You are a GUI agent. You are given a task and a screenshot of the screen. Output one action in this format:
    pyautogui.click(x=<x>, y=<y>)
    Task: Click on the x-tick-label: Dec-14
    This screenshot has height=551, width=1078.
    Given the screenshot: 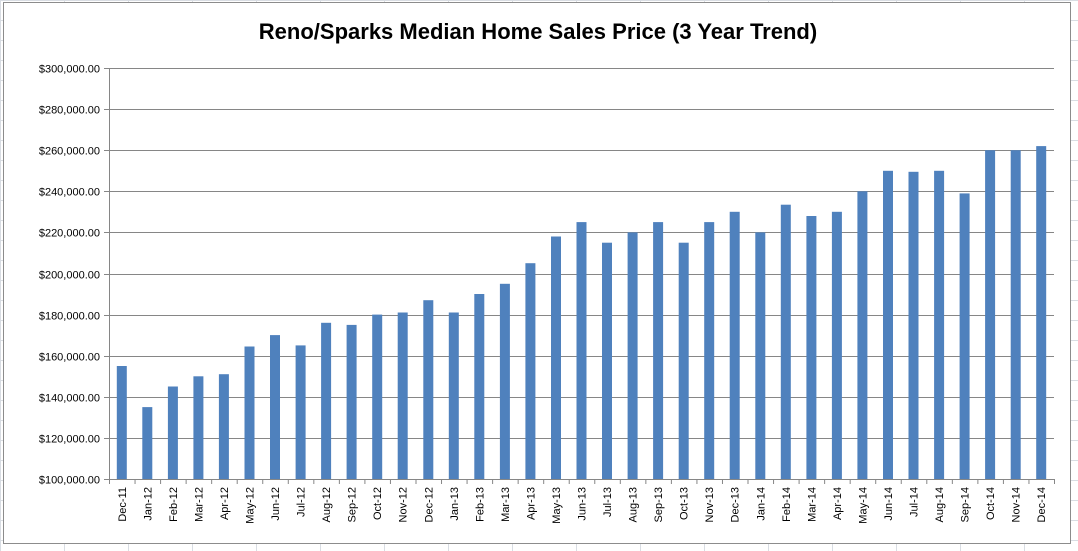 What is the action you would take?
    pyautogui.click(x=1042, y=504)
    